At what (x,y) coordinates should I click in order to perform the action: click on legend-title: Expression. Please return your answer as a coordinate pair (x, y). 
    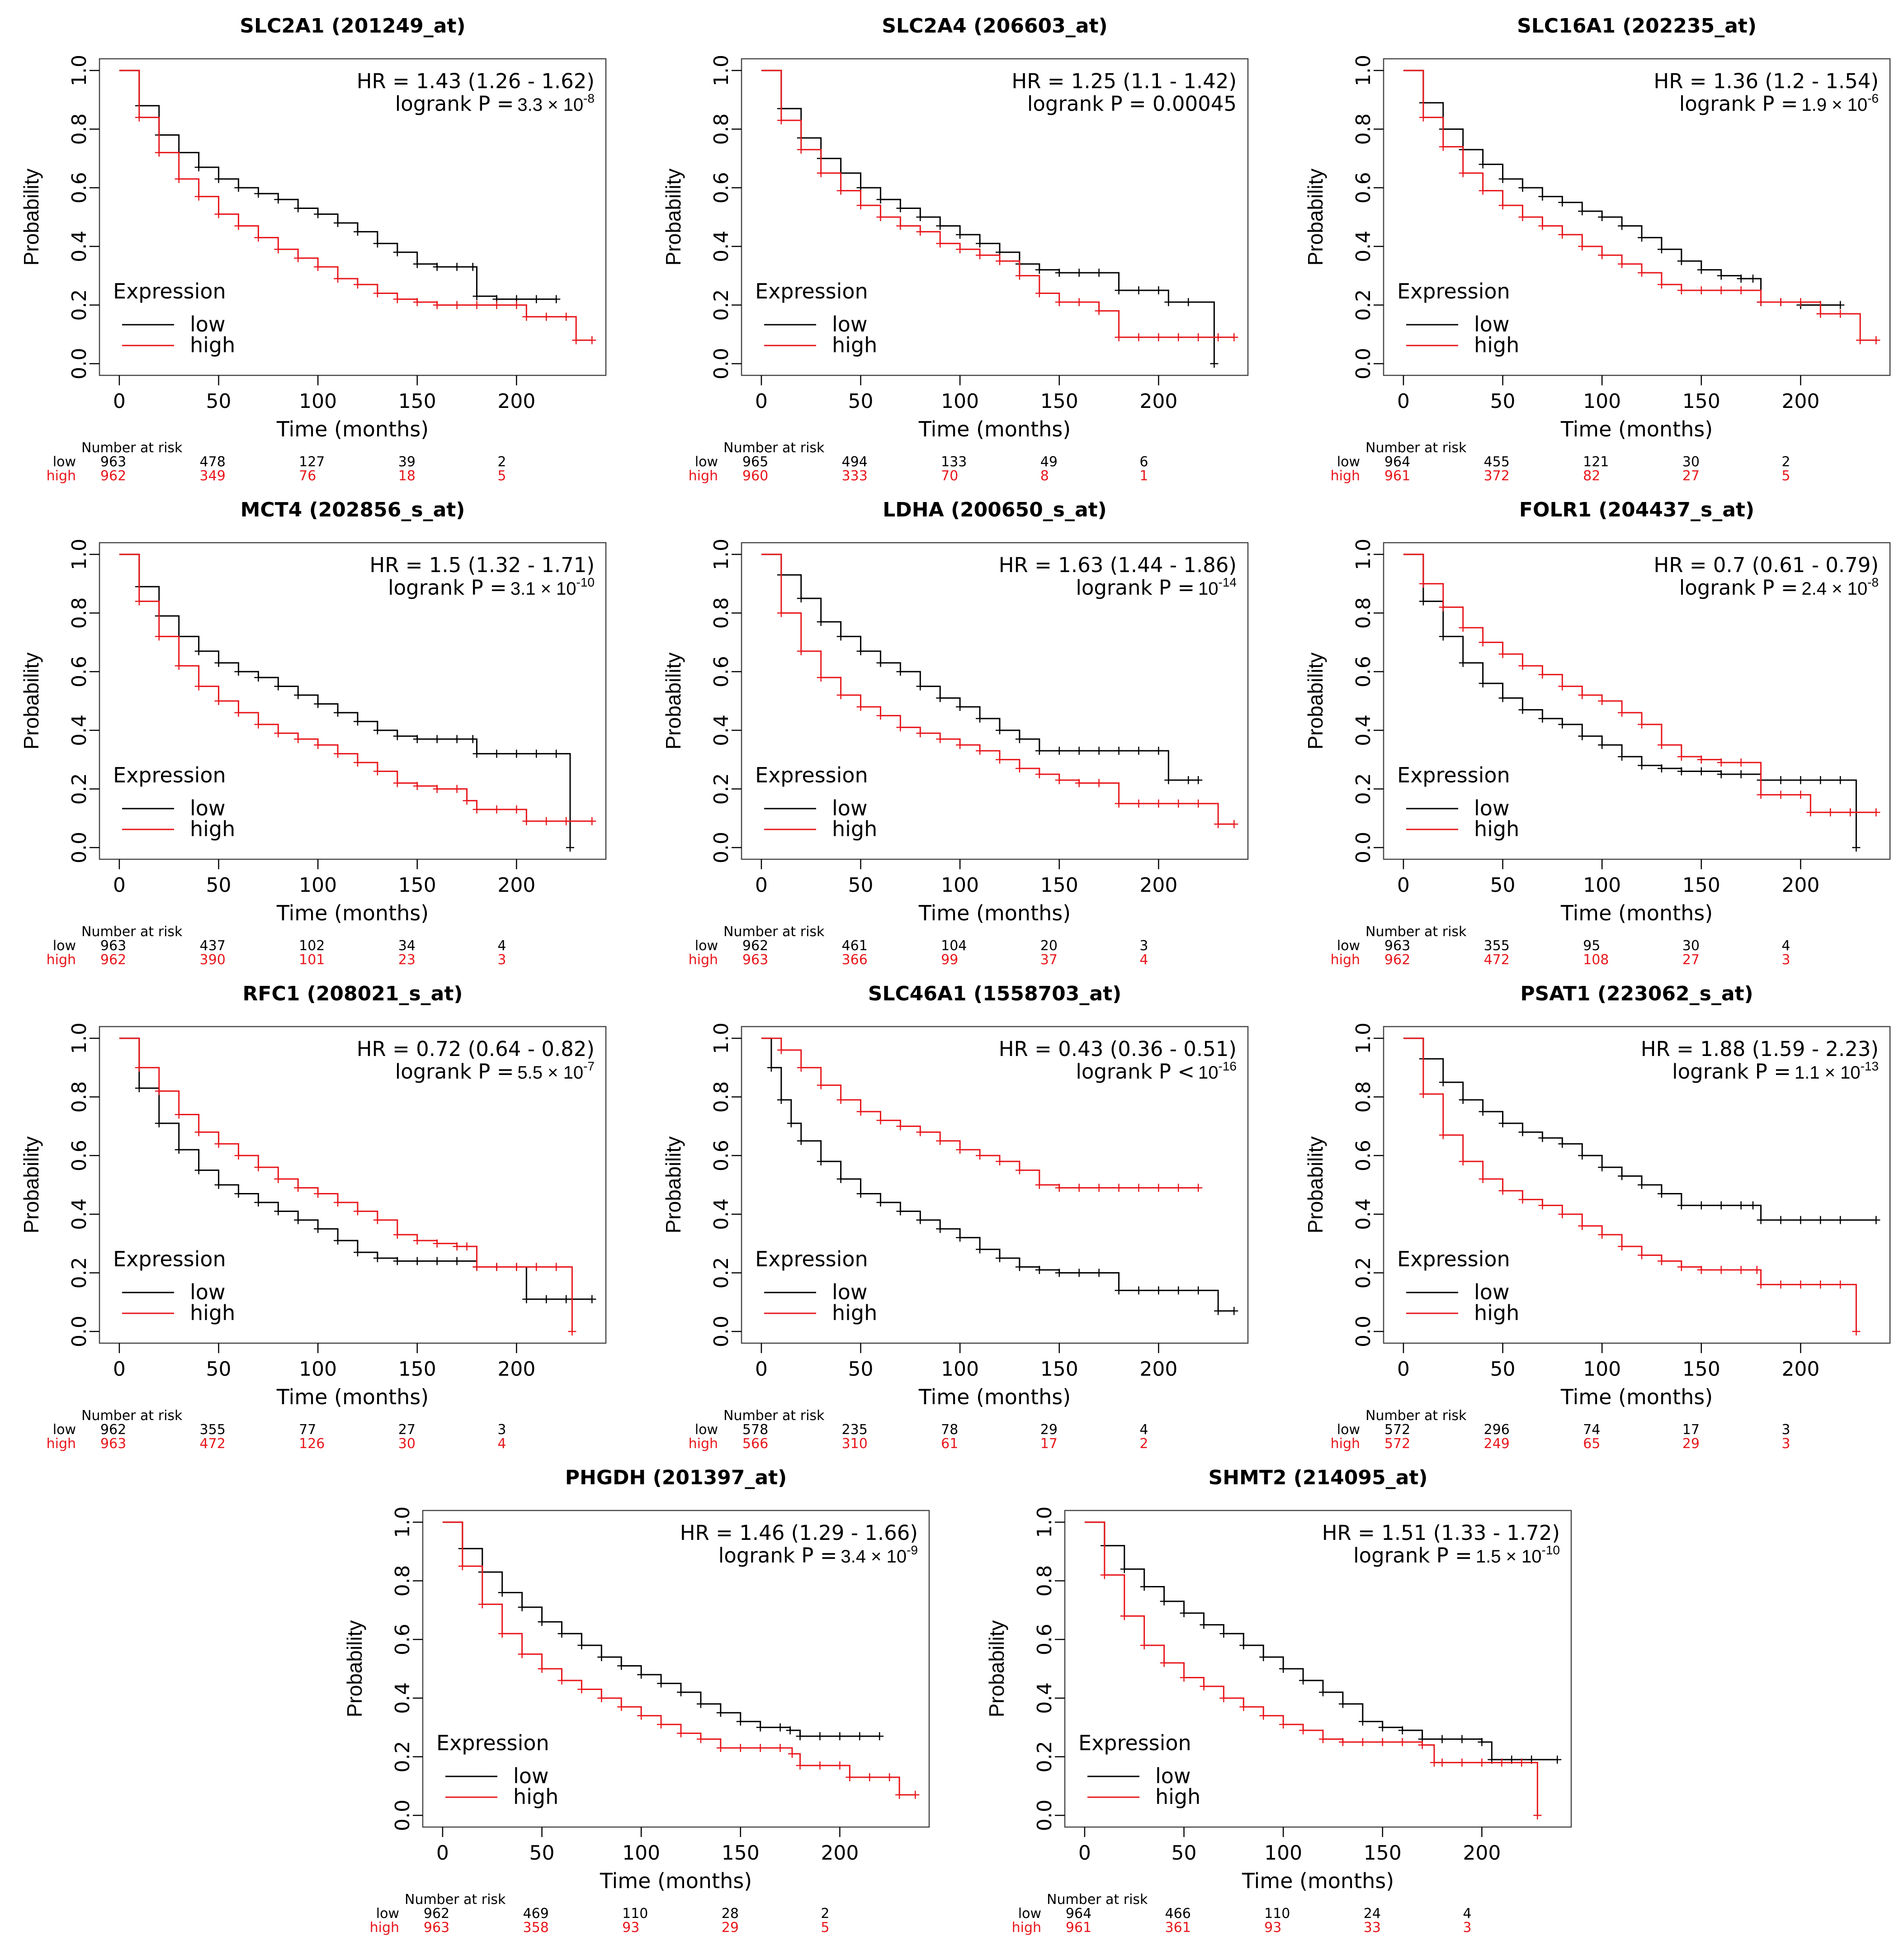
    Looking at the image, I should click on (812, 1259).